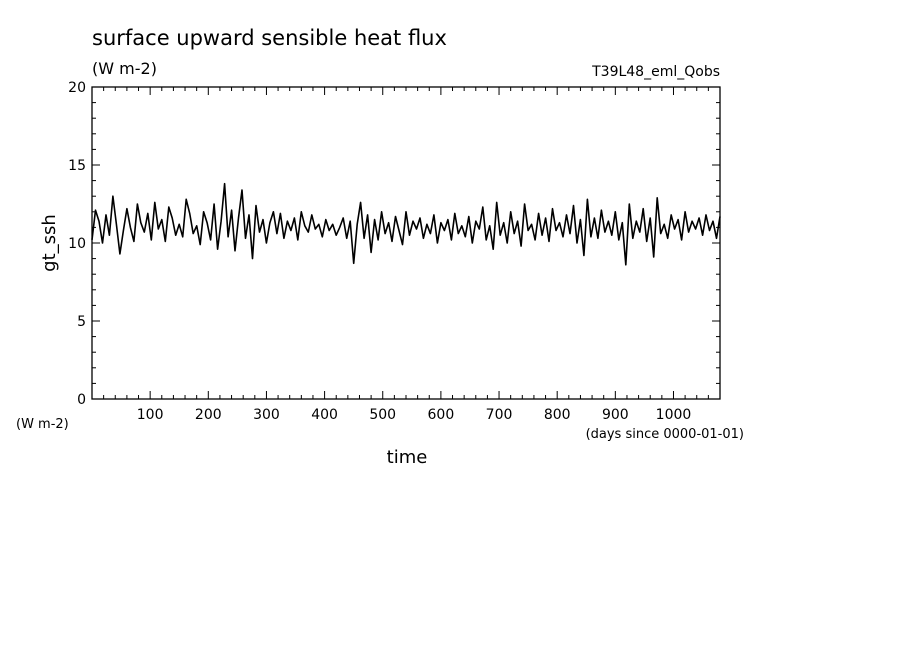 The height and width of the screenshot is (654, 904). Describe the element at coordinates (406, 224) in the screenshot. I see `series-line` at that location.